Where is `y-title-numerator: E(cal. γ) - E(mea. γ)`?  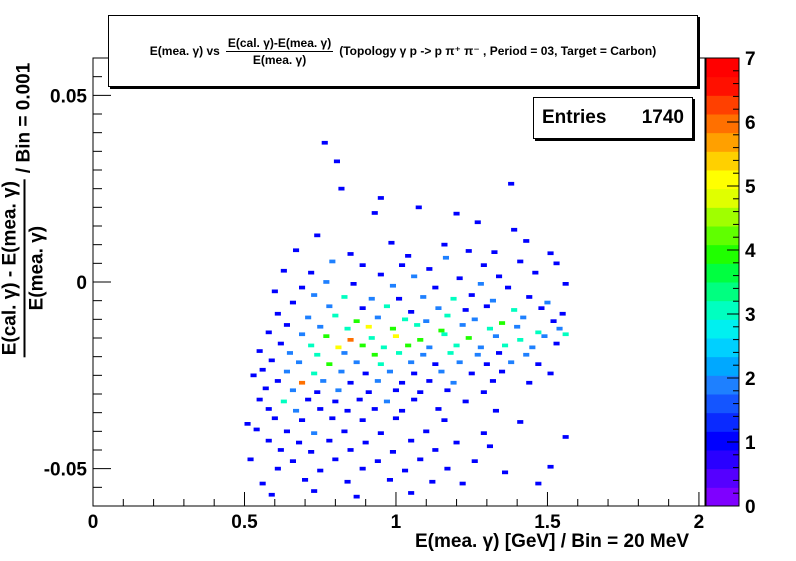
y-title-numerator: E(cal. γ) - E(mea. γ) is located at coordinates (13, 268).